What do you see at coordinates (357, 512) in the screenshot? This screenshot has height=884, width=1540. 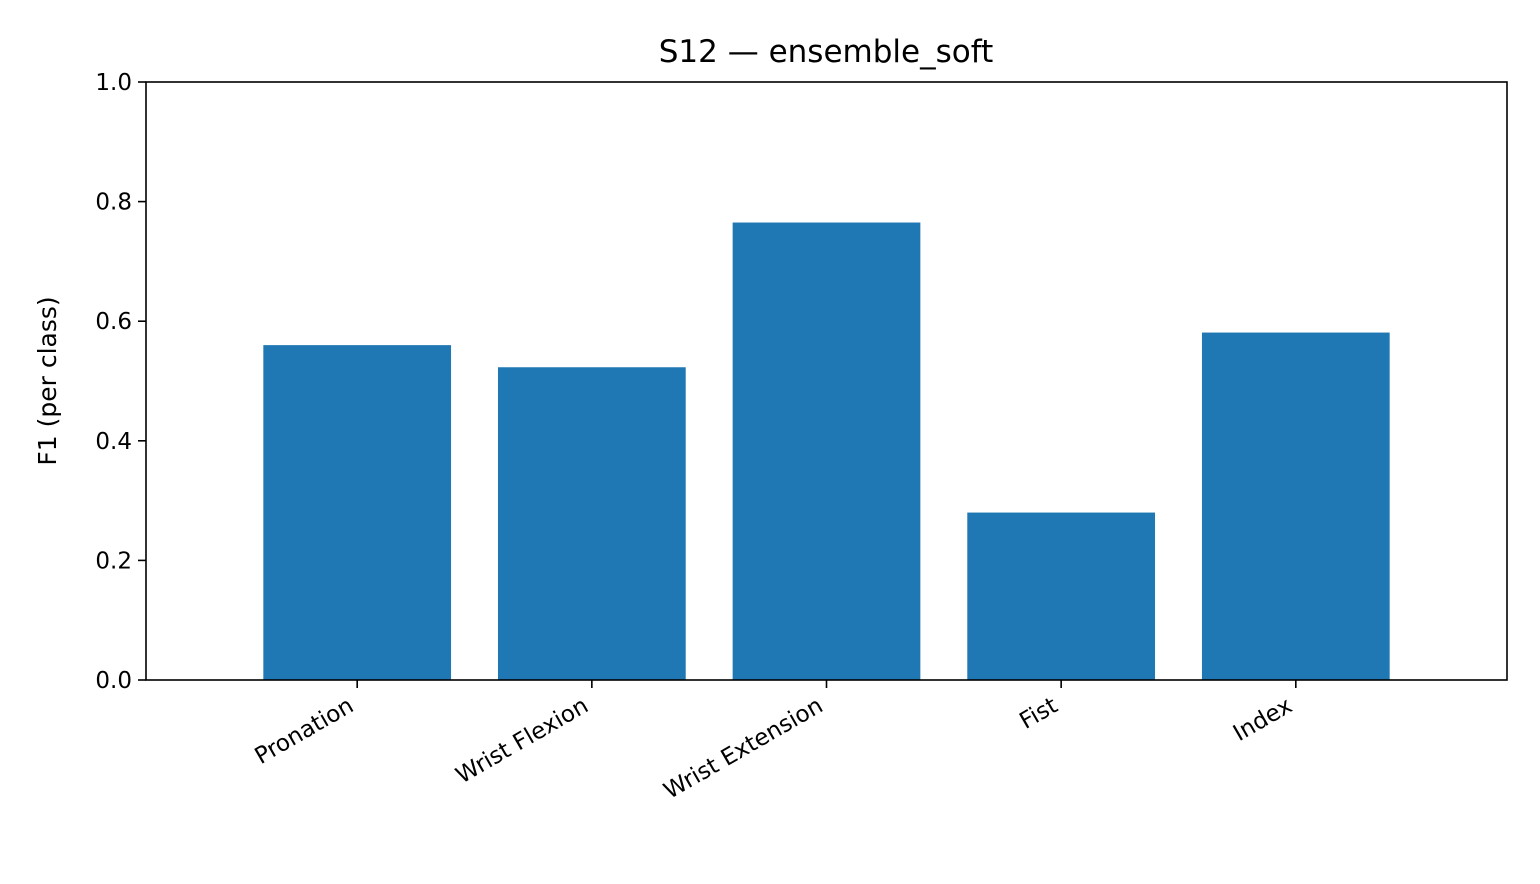 I see `bar-pronation` at bounding box center [357, 512].